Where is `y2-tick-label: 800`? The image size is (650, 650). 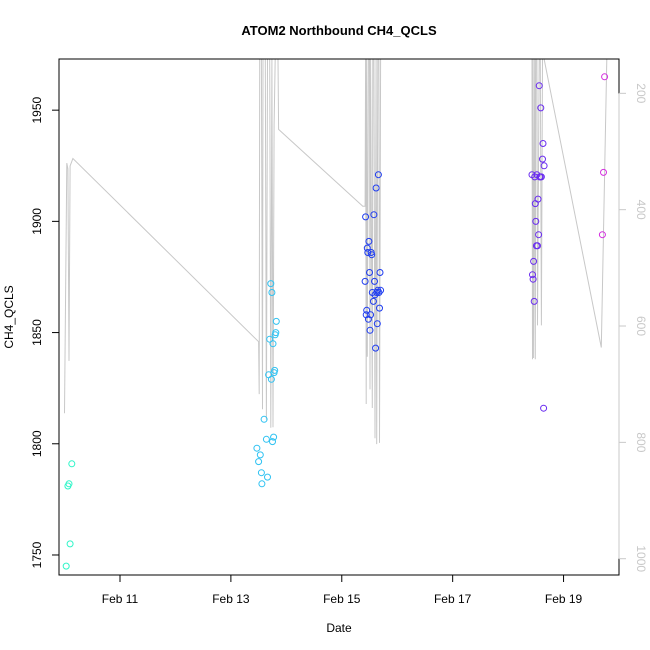
y2-tick-label: 800 is located at coordinates (641, 442).